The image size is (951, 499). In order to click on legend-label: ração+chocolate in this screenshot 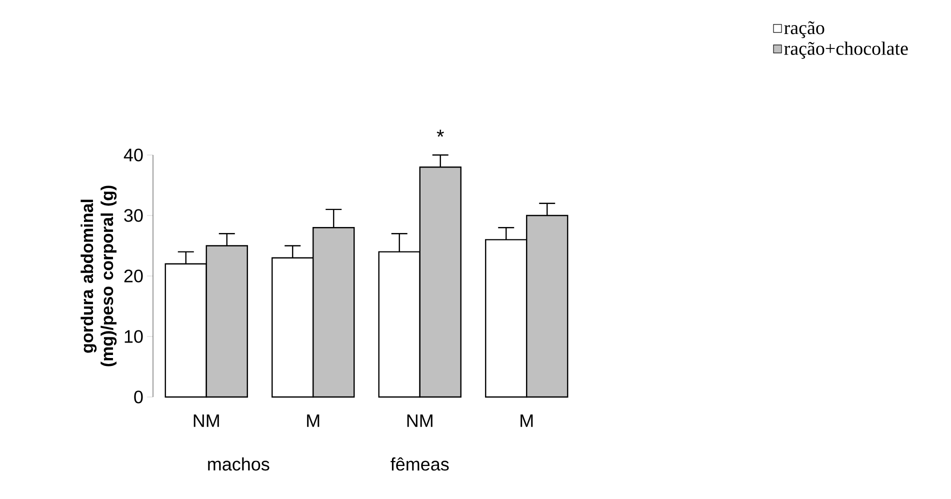, I will do `click(846, 50)`.